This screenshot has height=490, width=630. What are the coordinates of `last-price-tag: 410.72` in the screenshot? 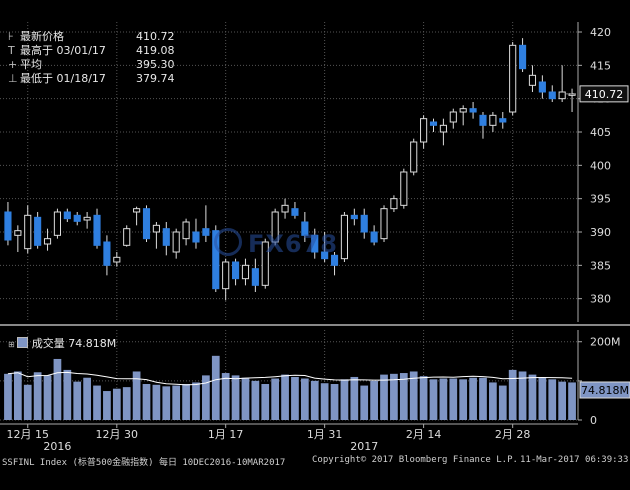 It's located at (604, 94).